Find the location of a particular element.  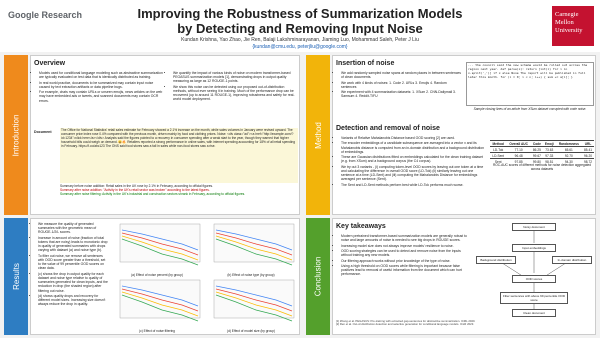

emails: {kundan@cmu.edu, peterjliu@google.com} is located at coordinates (300, 47).